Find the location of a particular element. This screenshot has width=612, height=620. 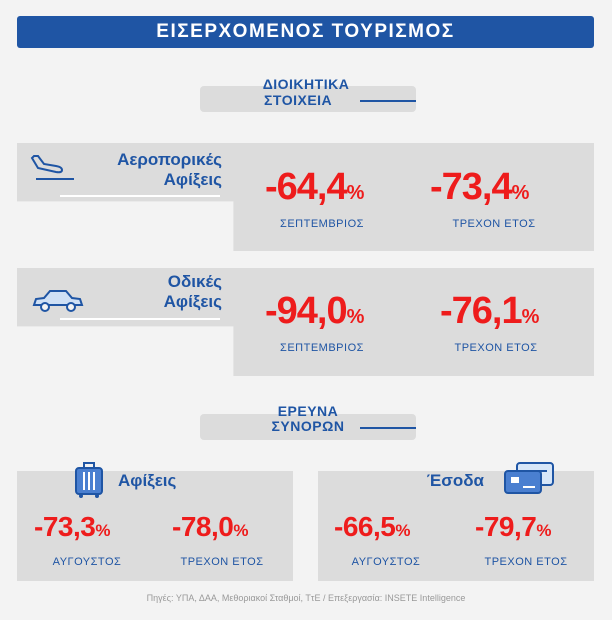

air-value-month: -64,4% is located at coordinates (315, 187).